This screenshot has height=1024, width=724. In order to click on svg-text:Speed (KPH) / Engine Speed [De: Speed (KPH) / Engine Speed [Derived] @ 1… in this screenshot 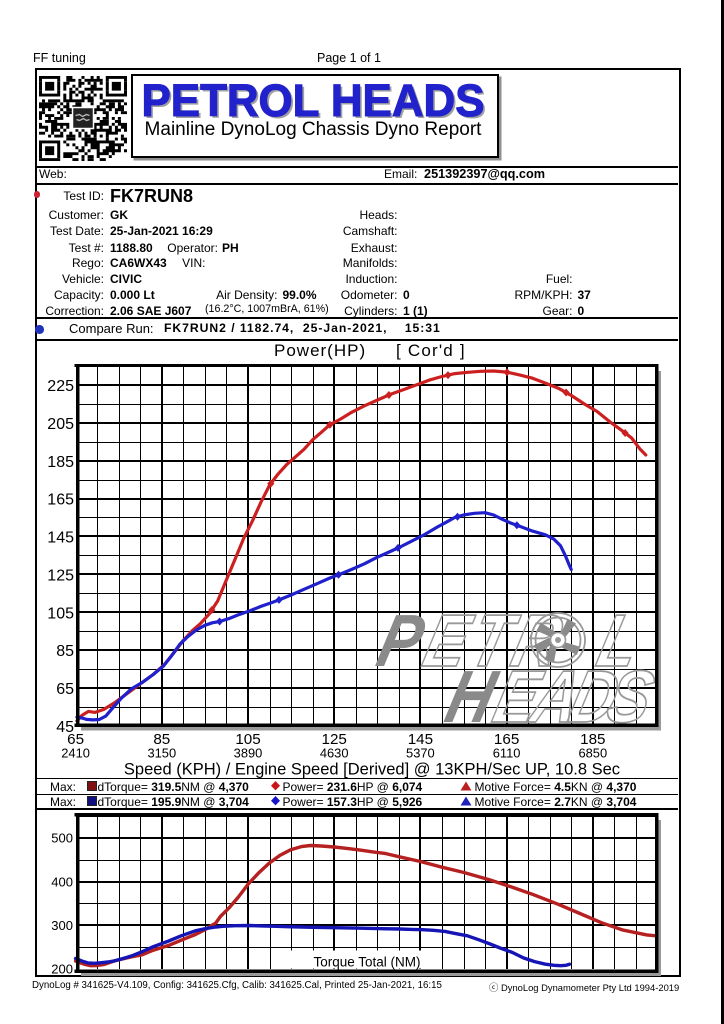, I will do `click(372, 770)`.